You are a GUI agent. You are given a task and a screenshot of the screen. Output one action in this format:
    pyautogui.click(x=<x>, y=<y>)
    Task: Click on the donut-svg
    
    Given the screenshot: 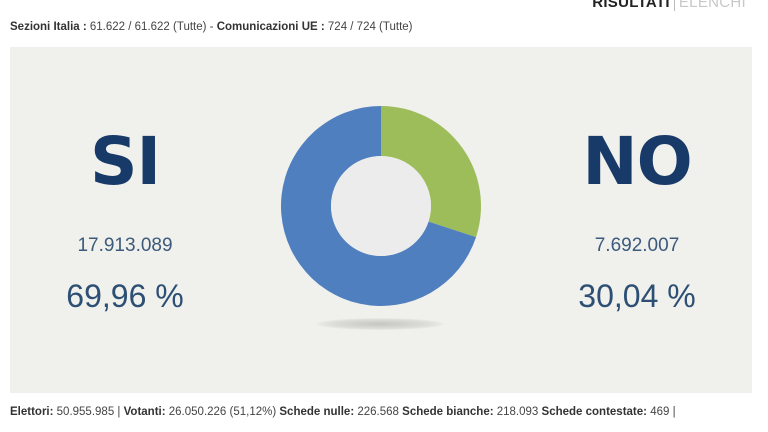 What is the action you would take?
    pyautogui.click(x=380, y=206)
    